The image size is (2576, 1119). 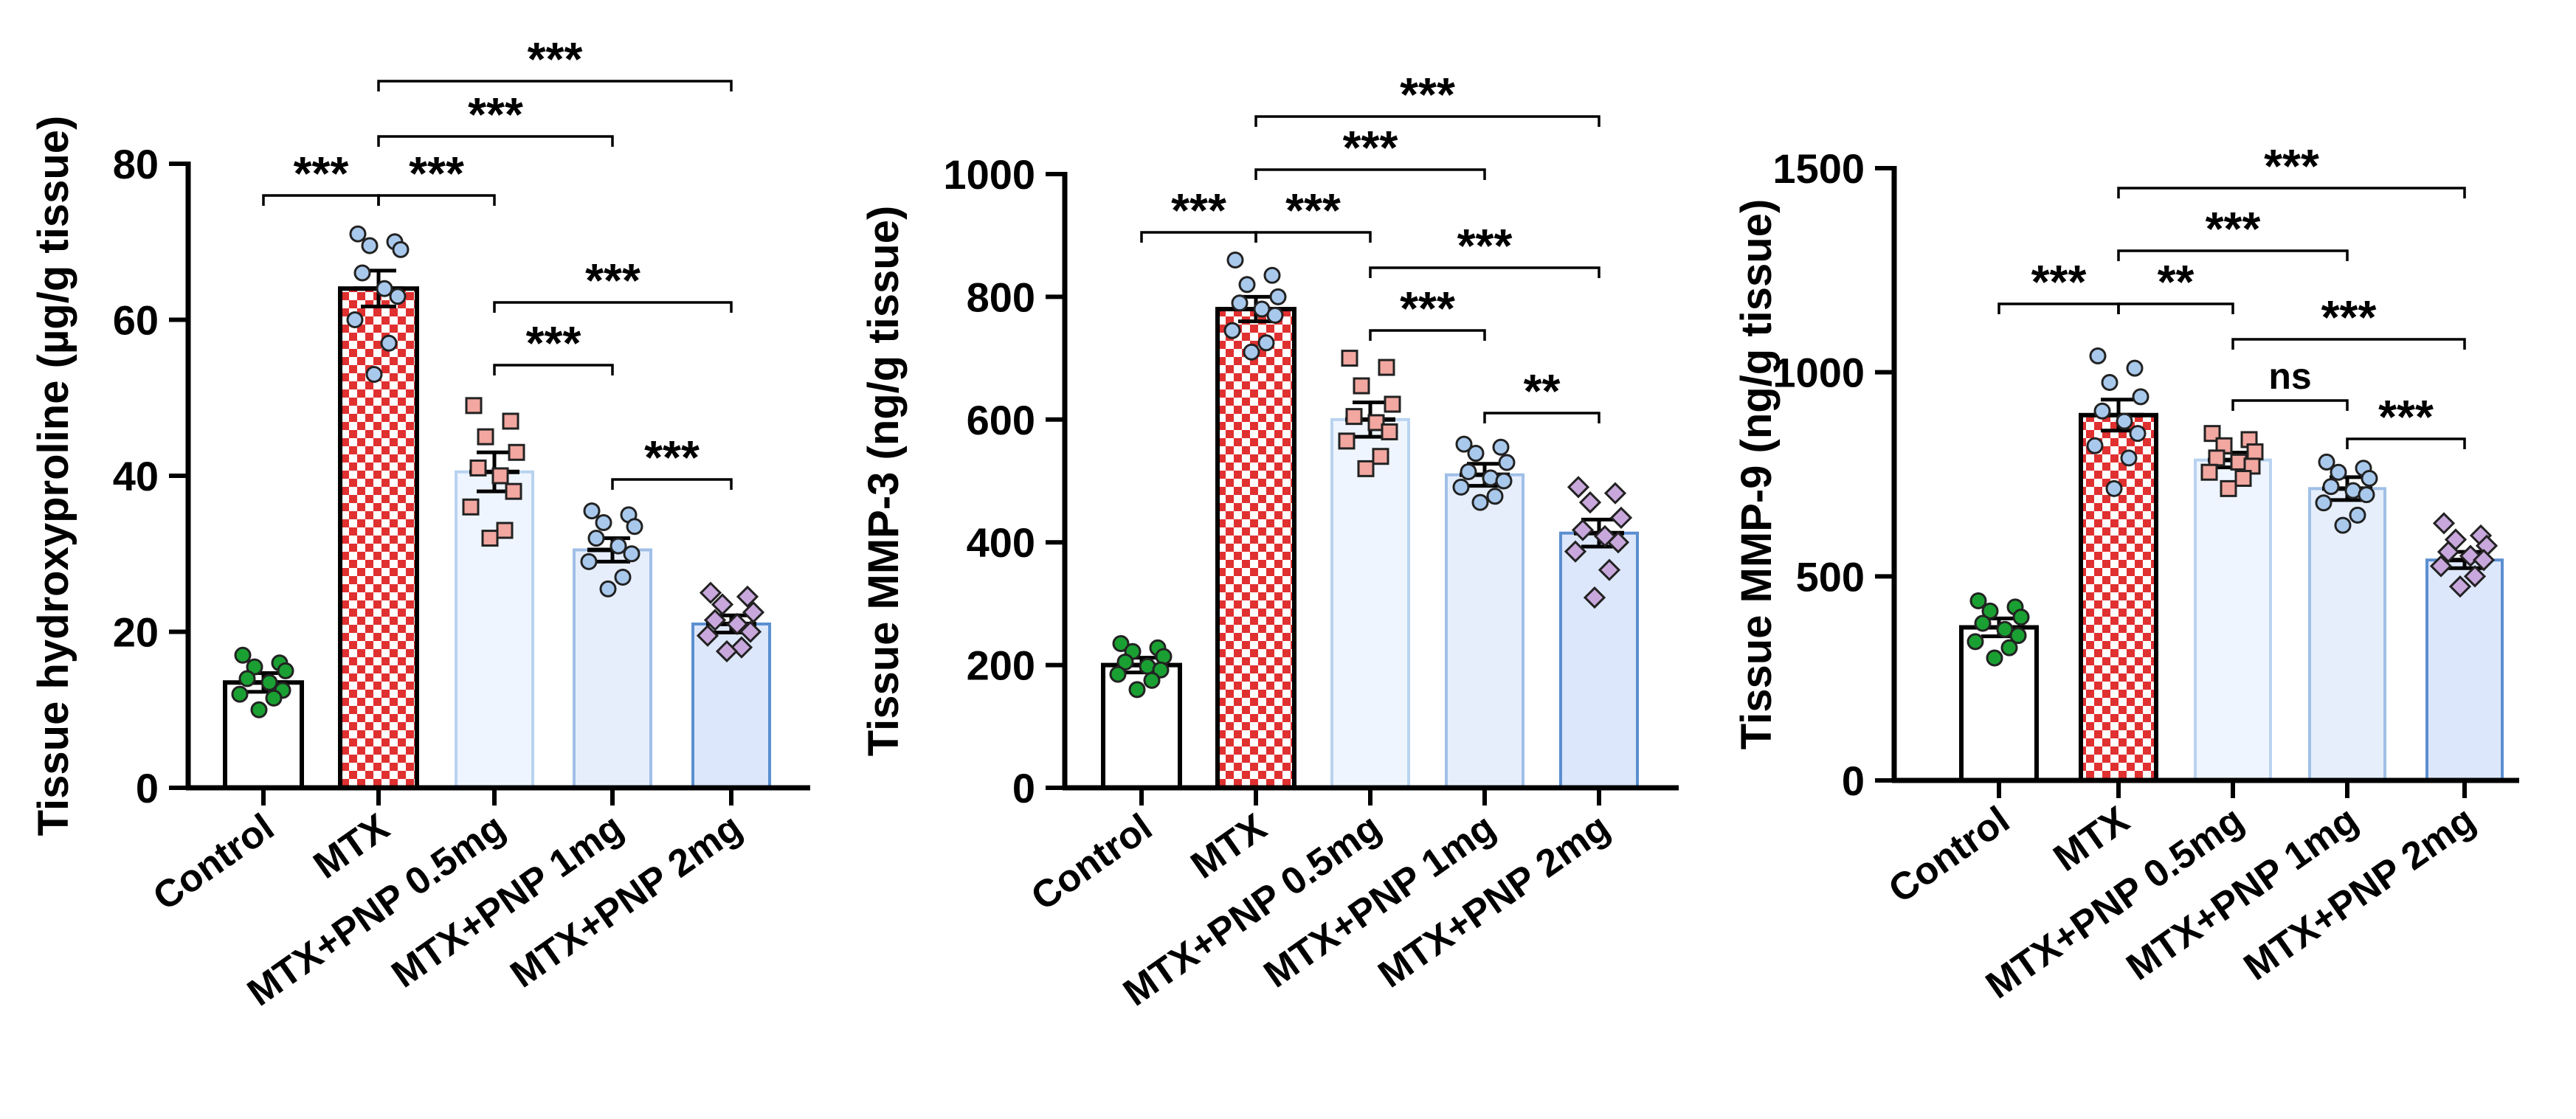 What do you see at coordinates (1854, 781) in the screenshot?
I see `y-tick-label: 0` at bounding box center [1854, 781].